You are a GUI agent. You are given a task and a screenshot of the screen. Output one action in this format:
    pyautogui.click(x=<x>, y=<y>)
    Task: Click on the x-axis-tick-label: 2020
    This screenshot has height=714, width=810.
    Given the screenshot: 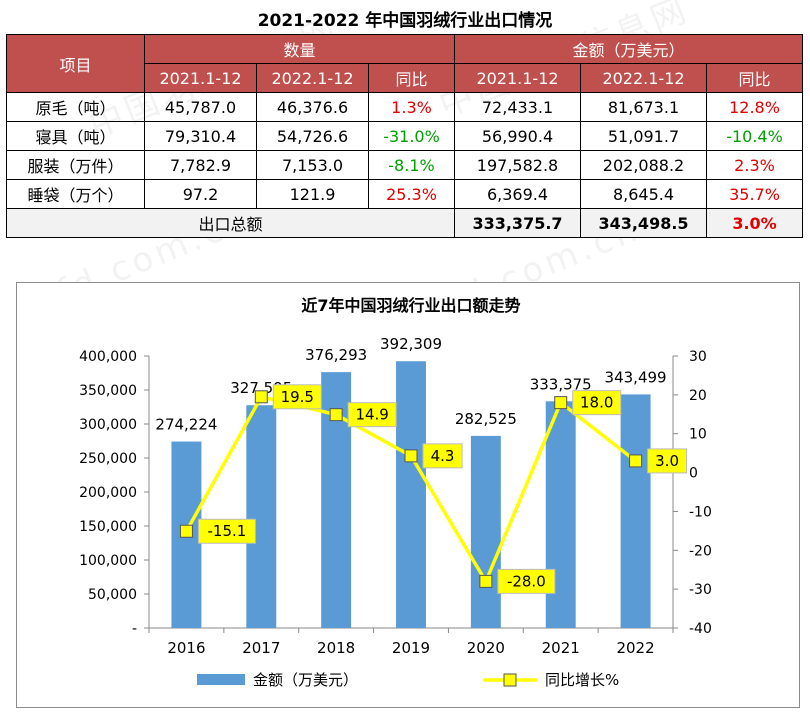 What is the action you would take?
    pyautogui.click(x=486, y=648)
    